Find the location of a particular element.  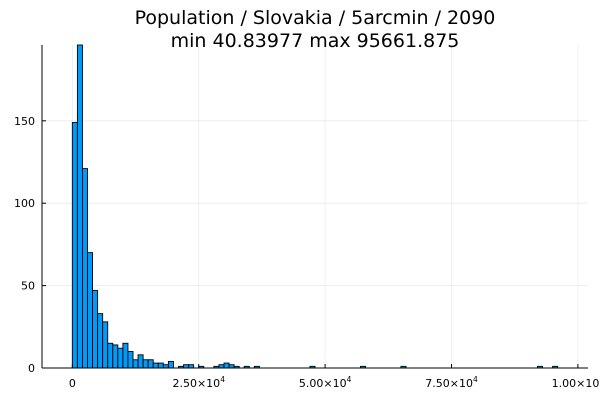

y-tick-label: 150 is located at coordinates (24, 121).